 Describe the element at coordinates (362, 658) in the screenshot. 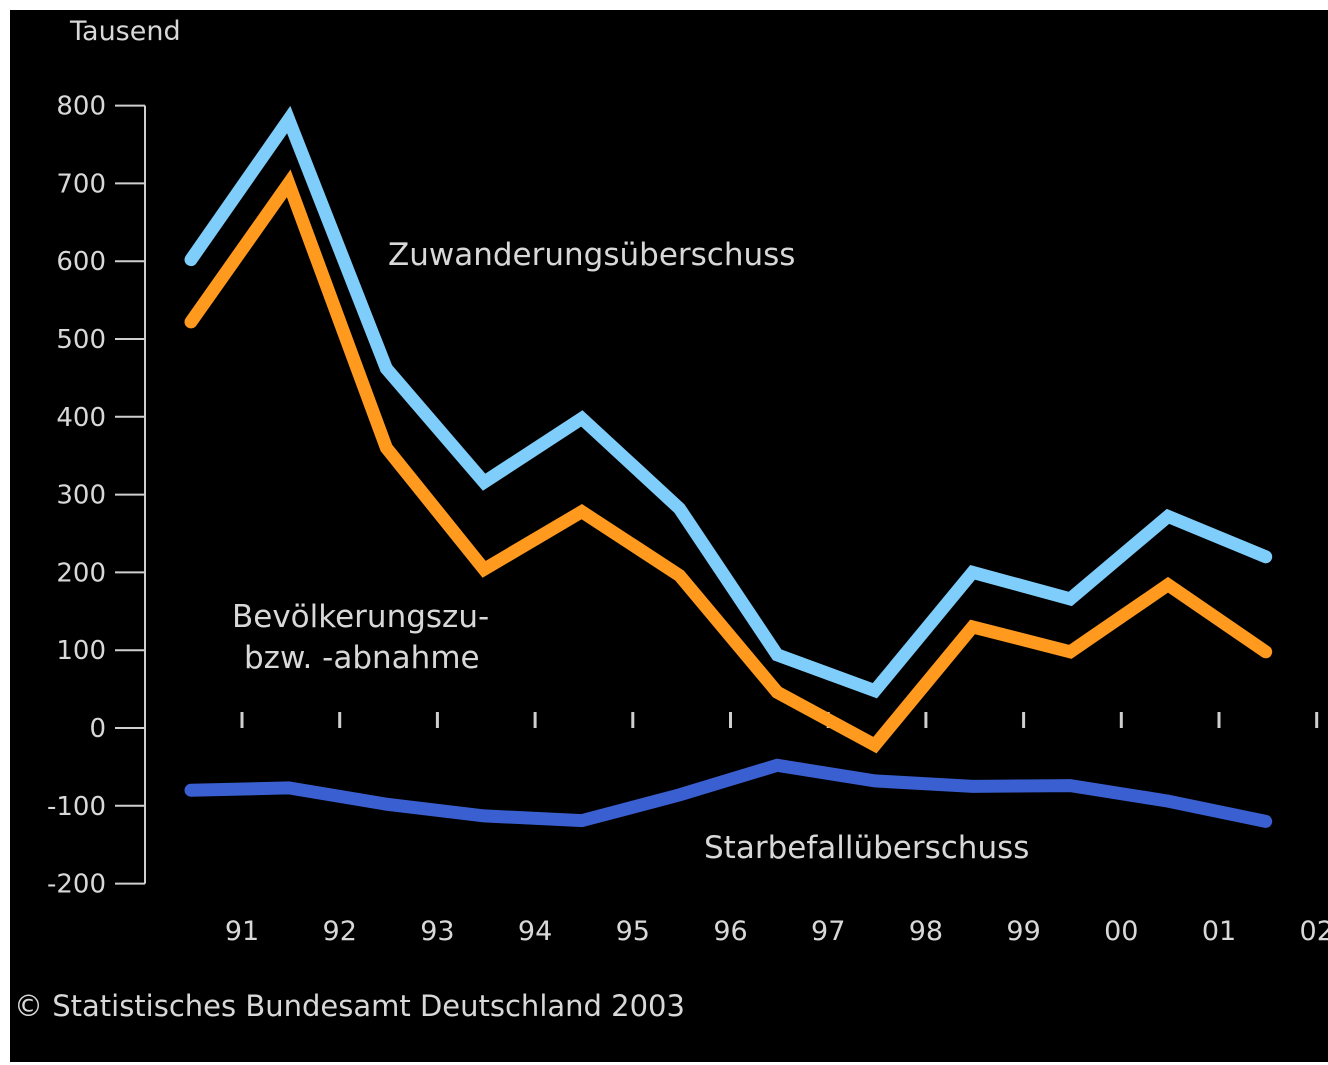

I see `annotation-bevoelkerung-line2: bzw. -abnahme` at that location.